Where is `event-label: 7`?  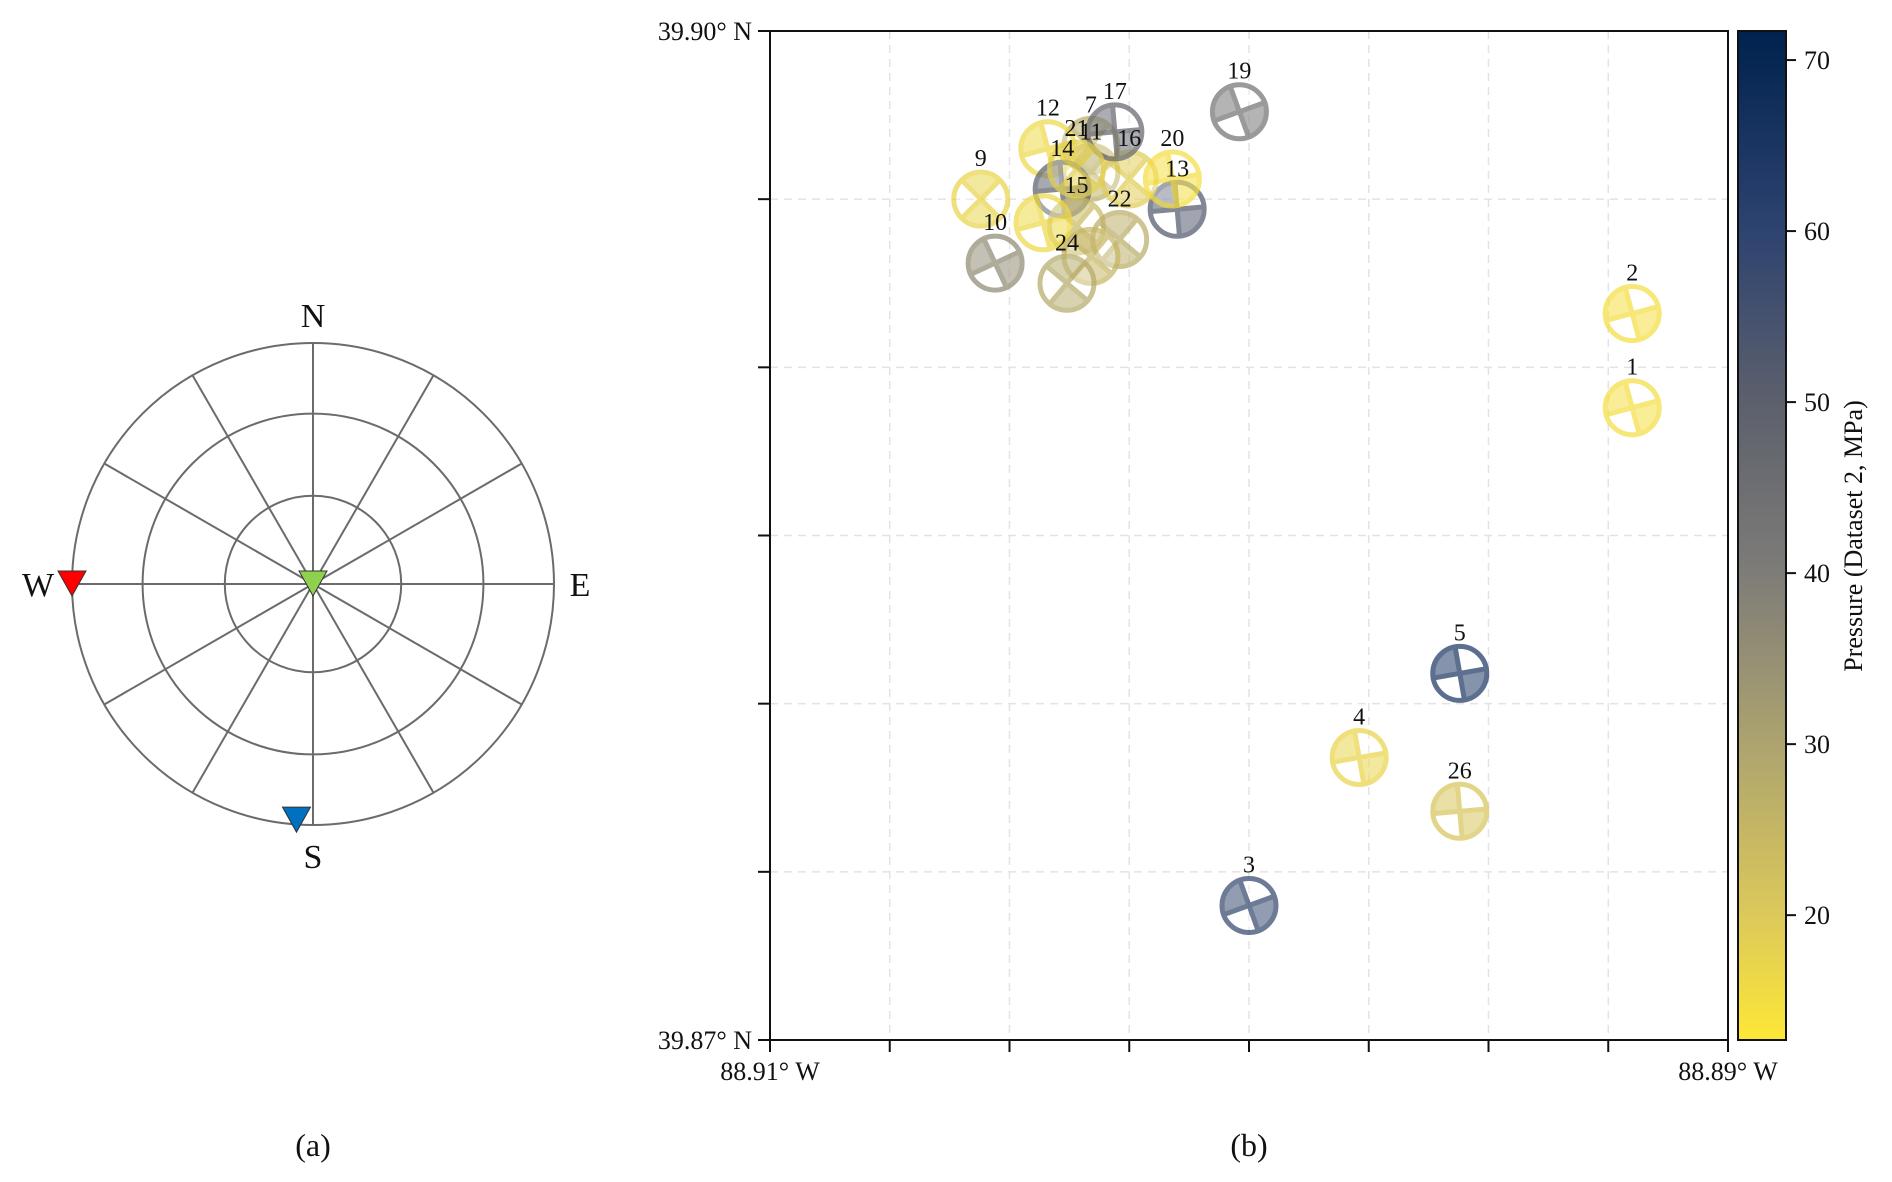
event-label: 7 is located at coordinates (1091, 105).